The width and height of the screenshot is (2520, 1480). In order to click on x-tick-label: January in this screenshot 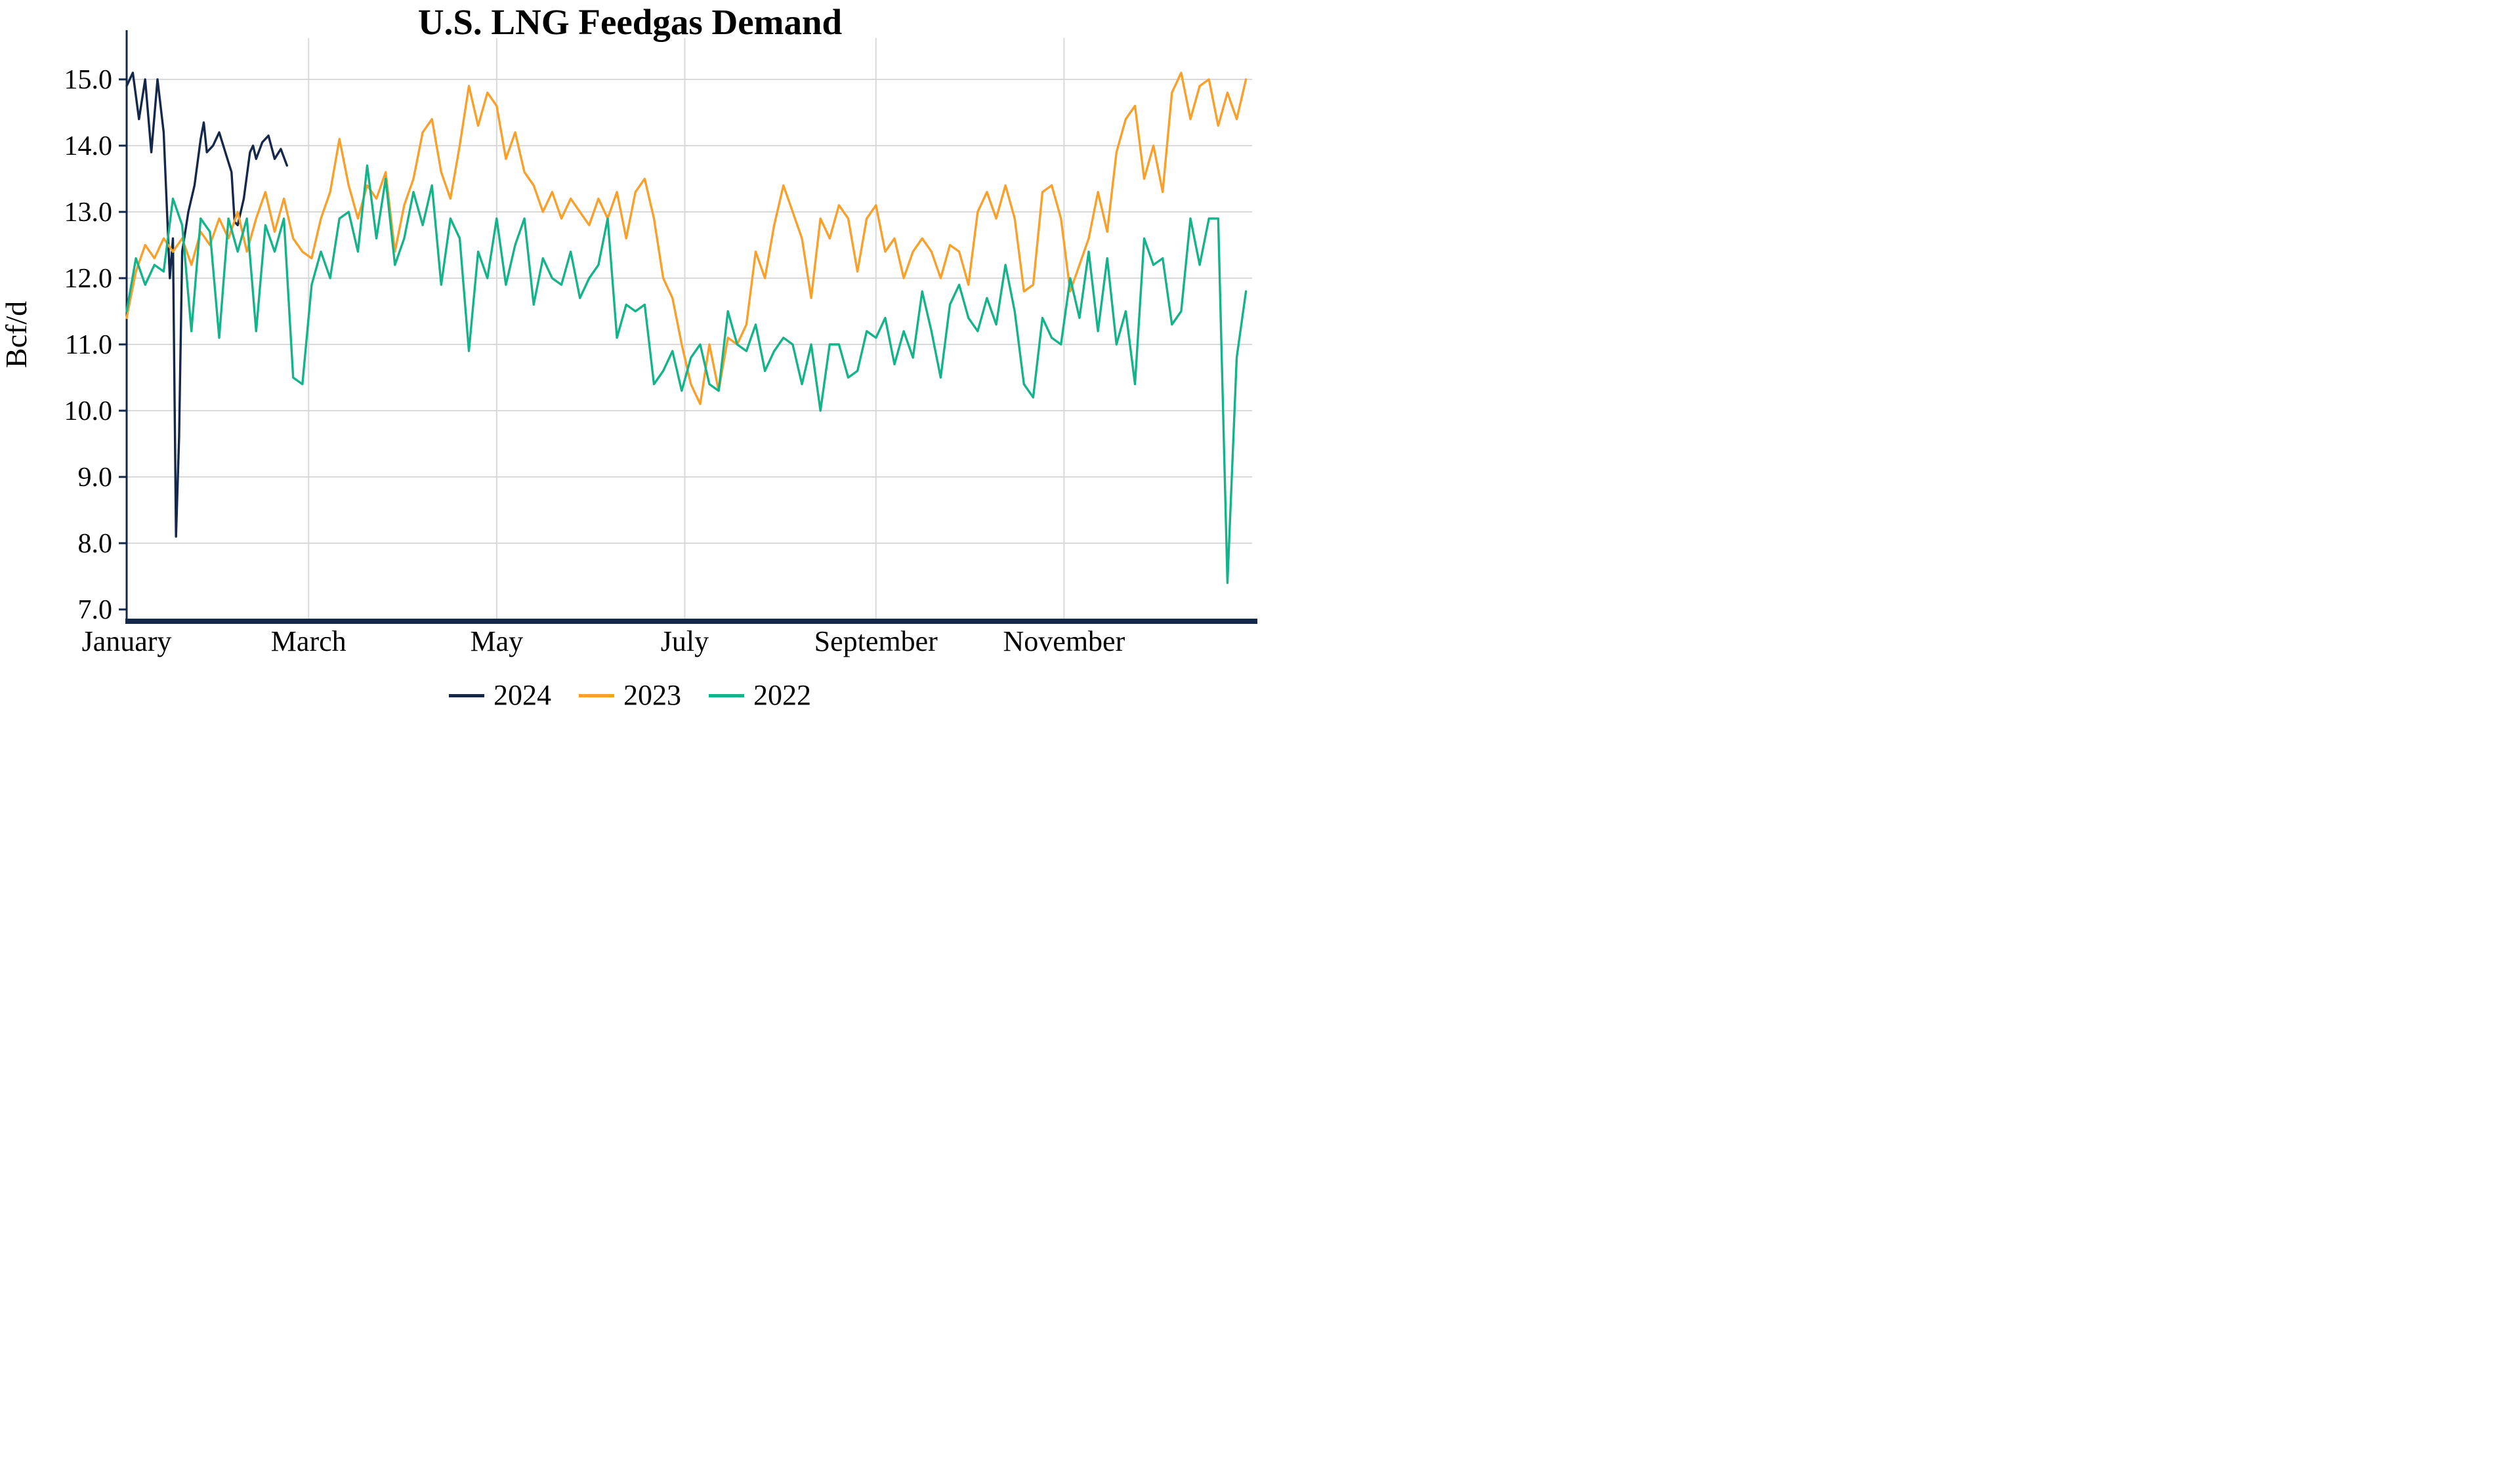, I will do `click(127, 641)`.